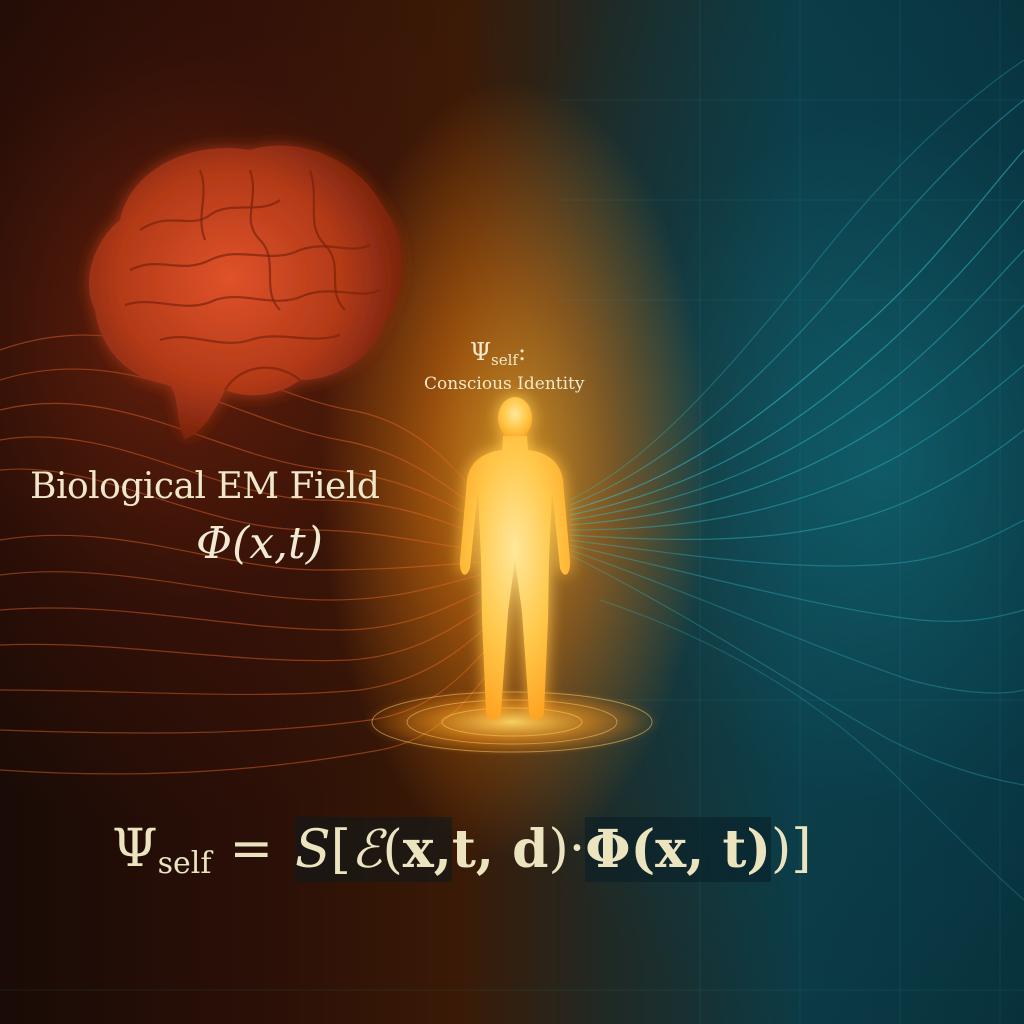  What do you see at coordinates (135, 849) in the screenshot?
I see `equation-lhs: Ψ` at bounding box center [135, 849].